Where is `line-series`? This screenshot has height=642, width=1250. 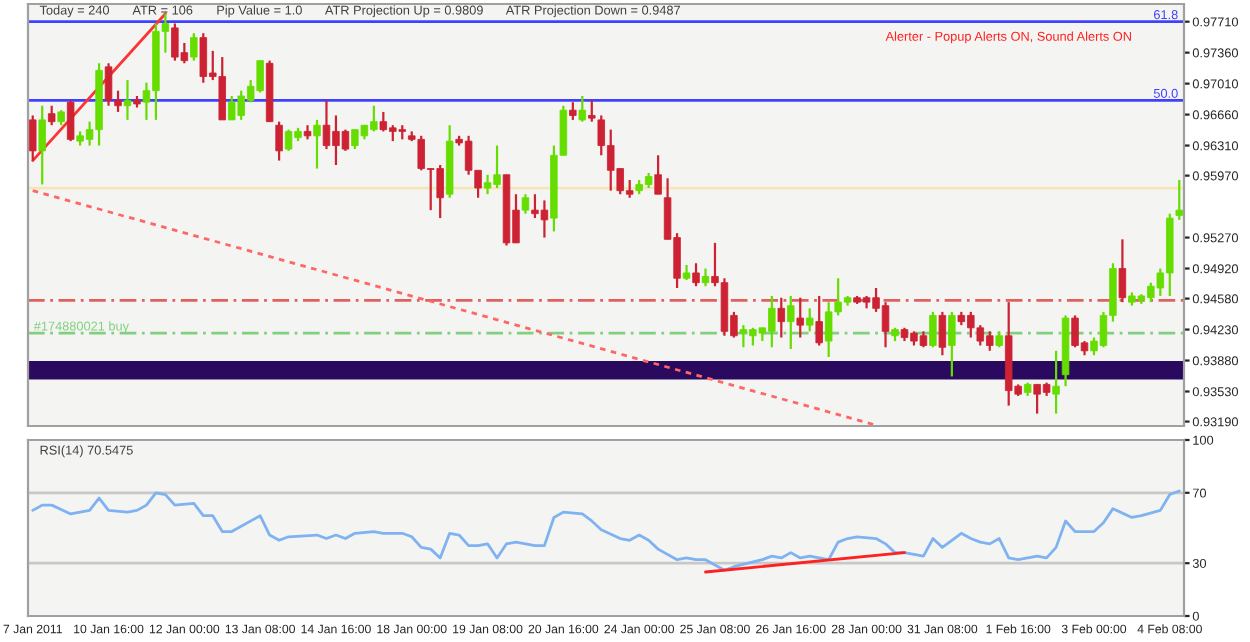 line-series is located at coordinates (606, 530).